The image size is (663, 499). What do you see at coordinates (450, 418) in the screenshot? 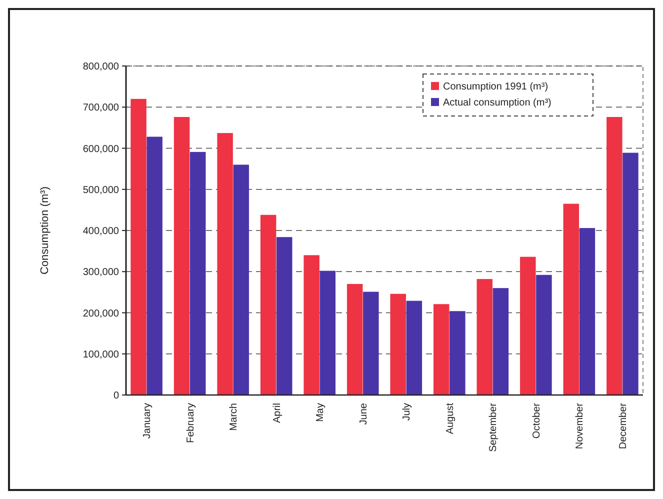
I see `x-tick-label: August` at bounding box center [450, 418].